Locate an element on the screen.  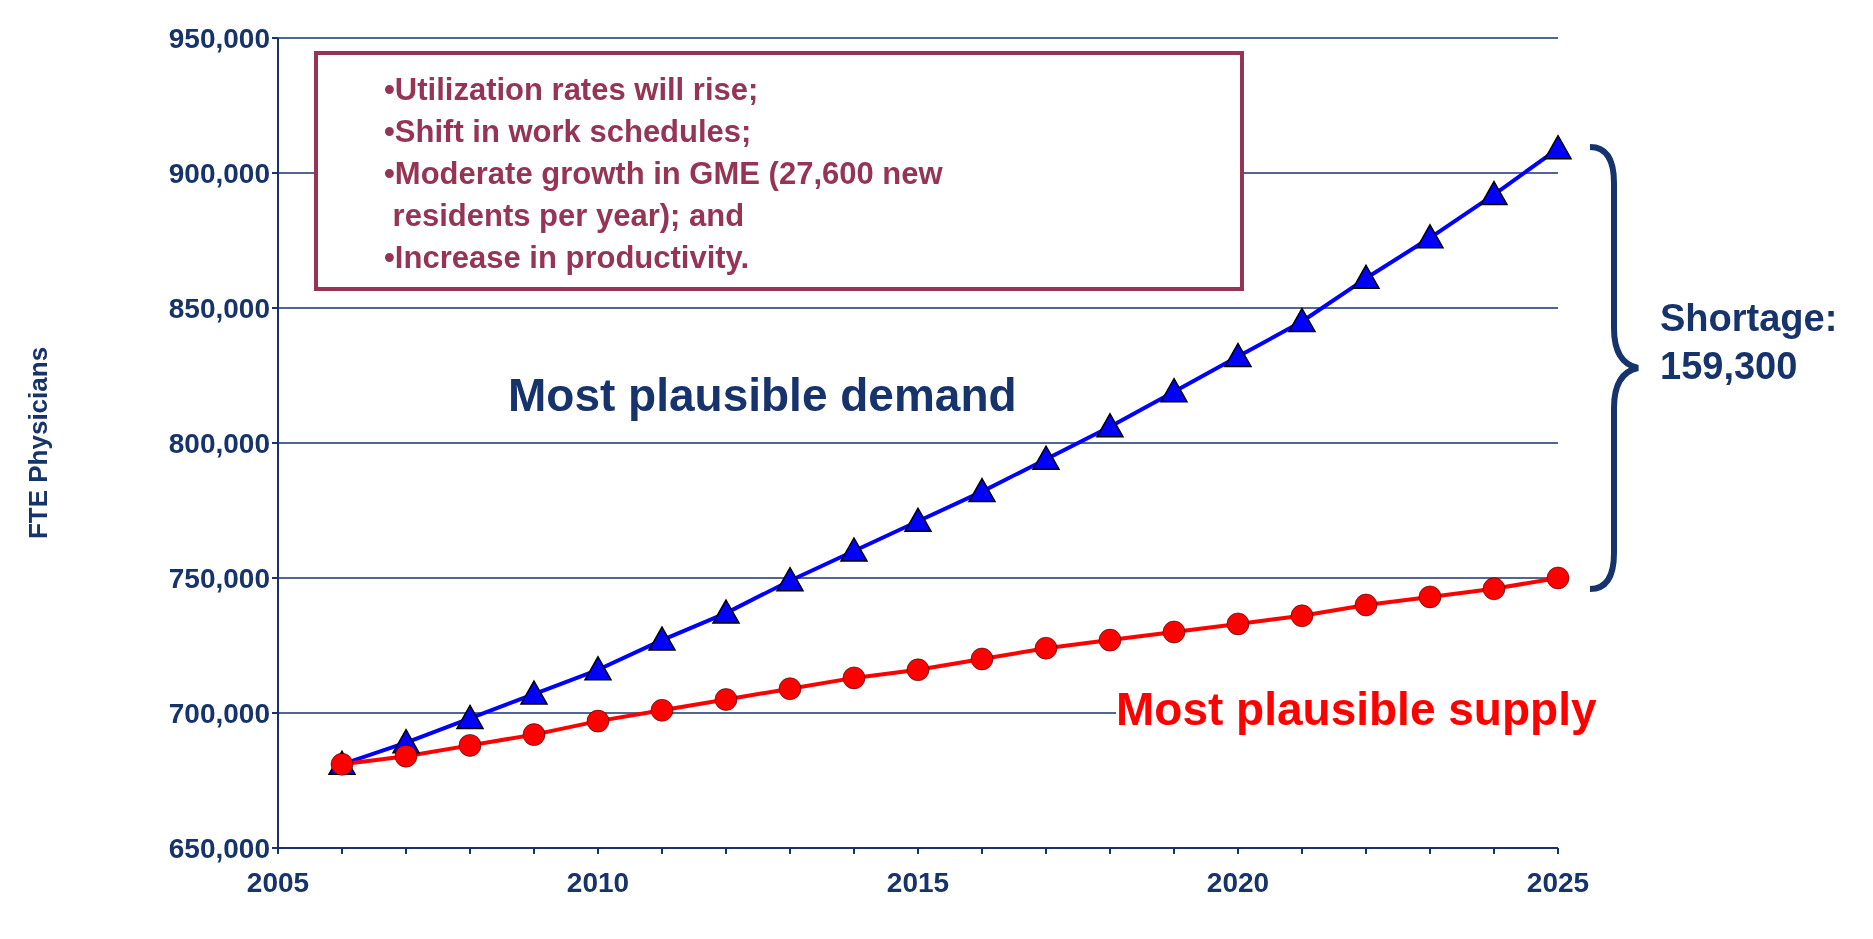
x-tick-label: 2015 is located at coordinates (918, 882).